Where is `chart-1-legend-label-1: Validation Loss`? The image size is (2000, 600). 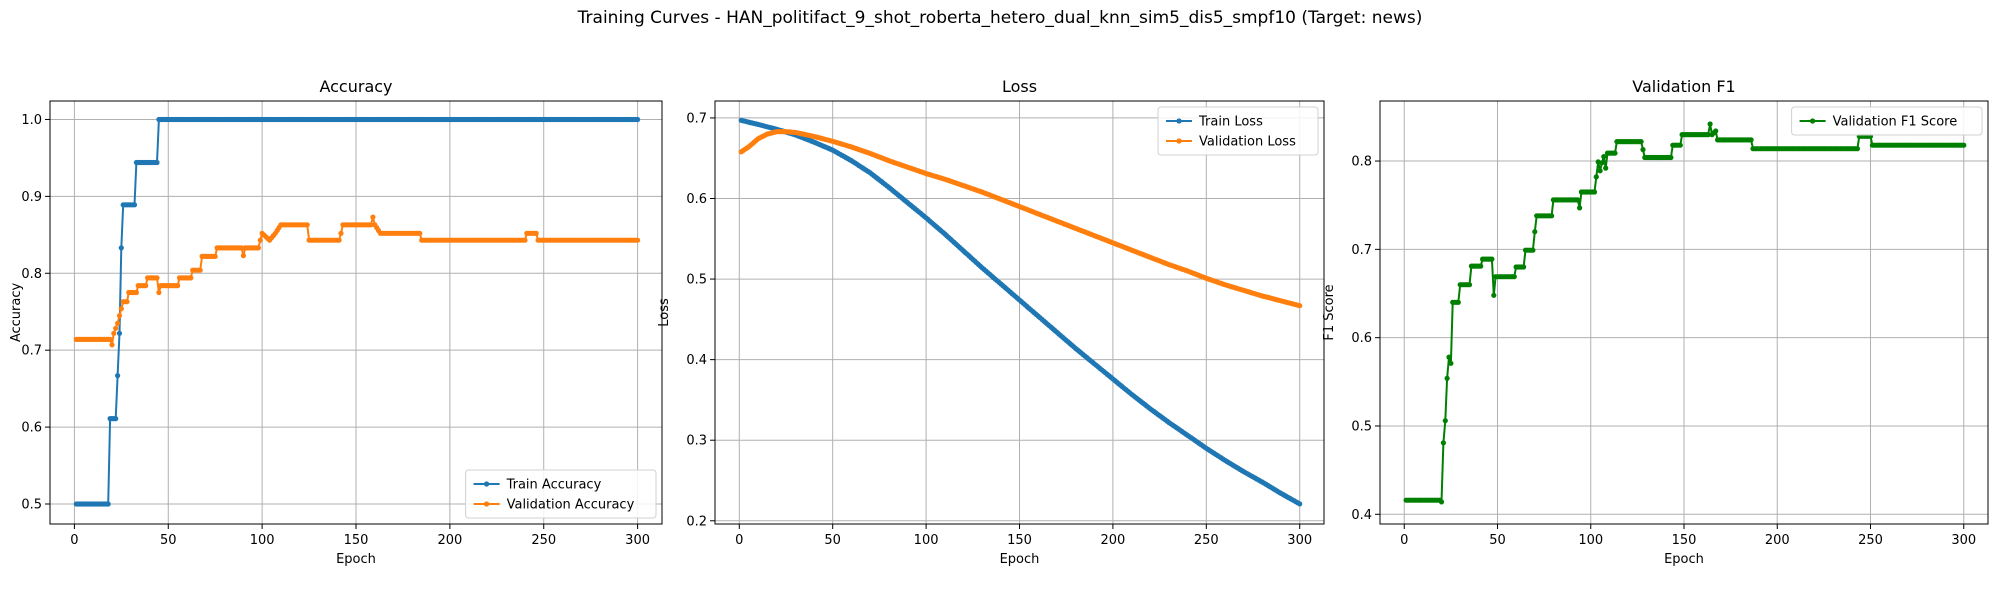
chart-1-legend-label-1: Validation Loss is located at coordinates (1247, 142).